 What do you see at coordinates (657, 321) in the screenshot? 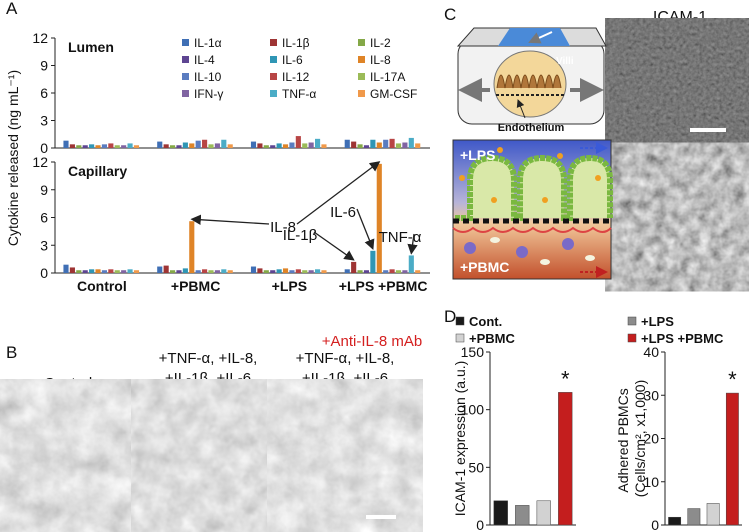
I see `legend-label: +LPS` at bounding box center [657, 321].